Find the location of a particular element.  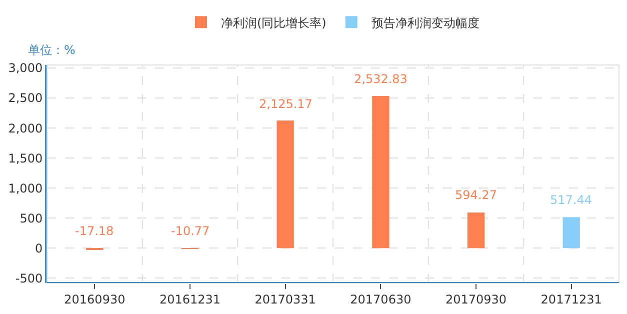

data-label: 594.27 is located at coordinates (476, 195).